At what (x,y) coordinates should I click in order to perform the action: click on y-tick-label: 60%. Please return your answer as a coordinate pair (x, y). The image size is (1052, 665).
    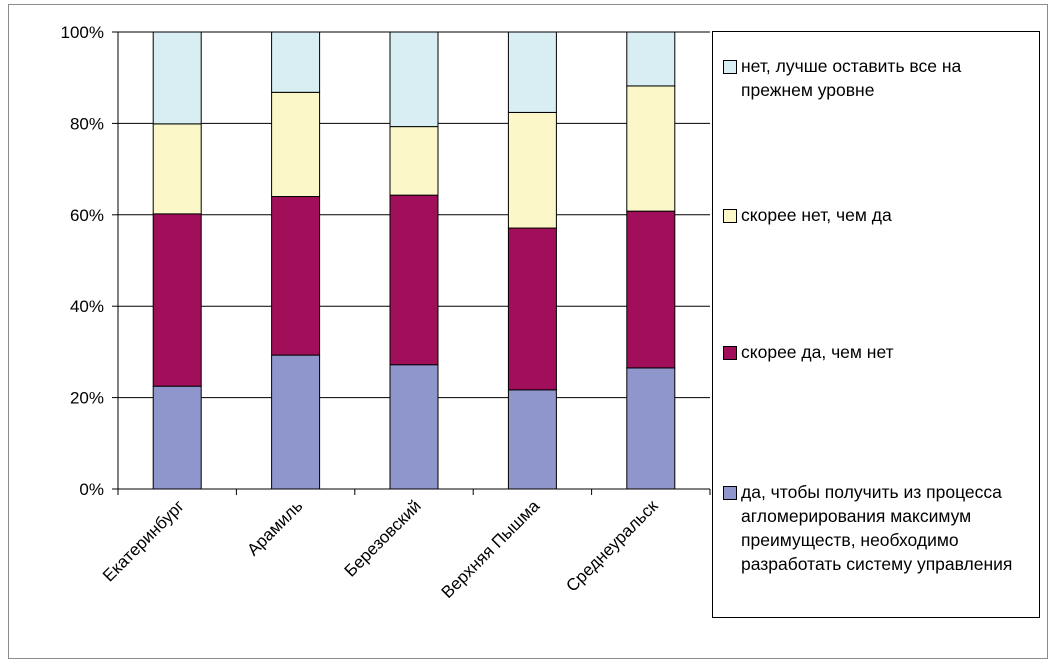
    Looking at the image, I should click on (87, 215).